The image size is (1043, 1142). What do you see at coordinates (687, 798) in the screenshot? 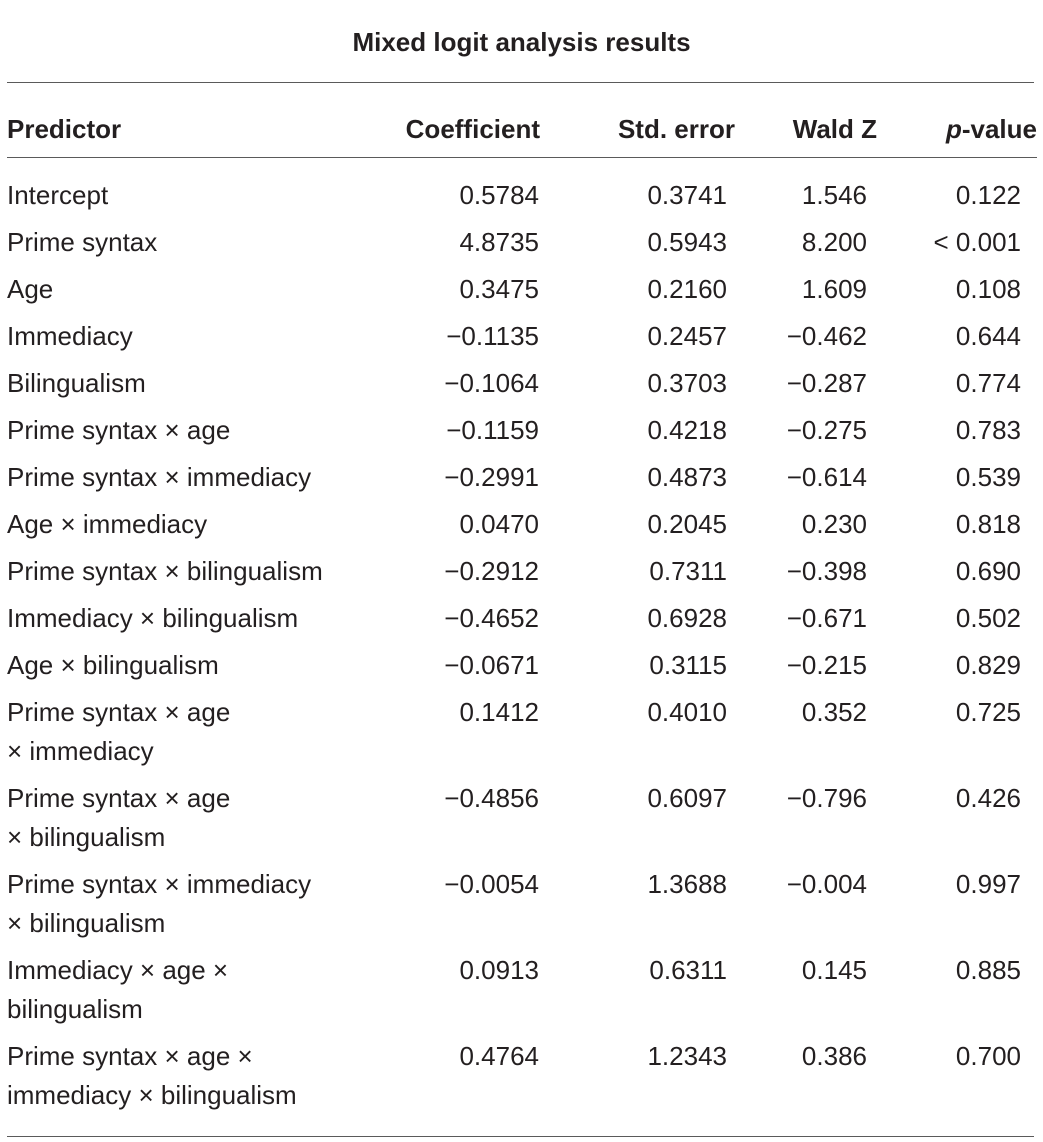
I see `std-error-cell: 0.6097` at bounding box center [687, 798].